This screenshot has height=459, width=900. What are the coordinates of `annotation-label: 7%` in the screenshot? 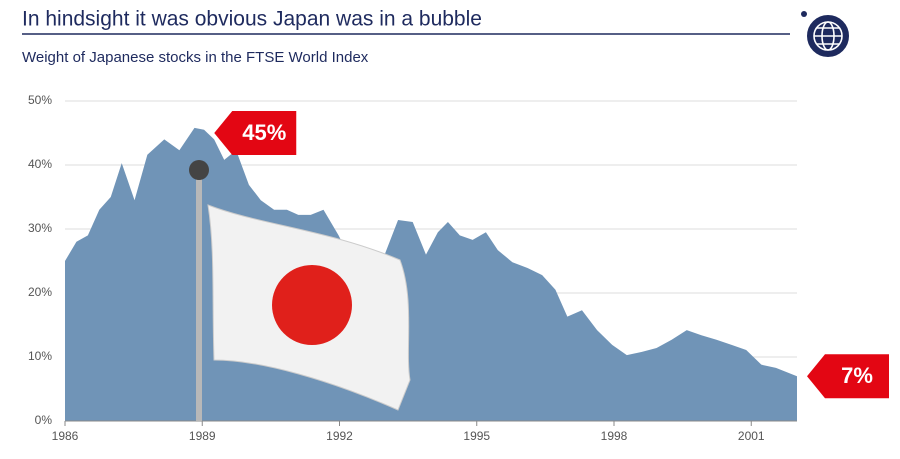 It's located at (857, 375).